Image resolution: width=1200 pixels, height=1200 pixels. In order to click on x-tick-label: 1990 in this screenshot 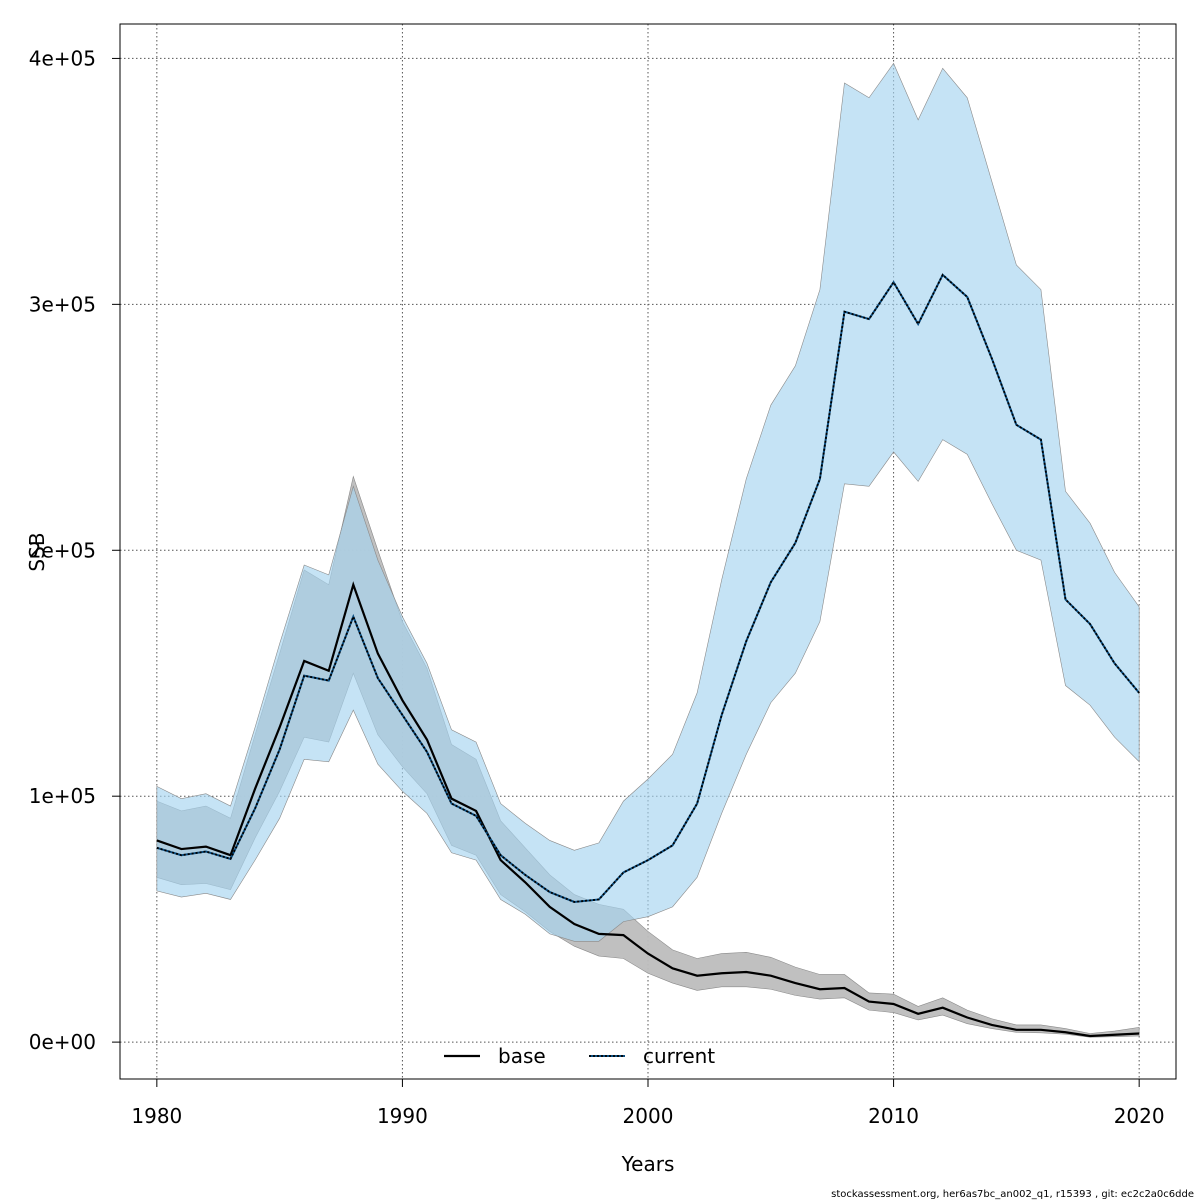, I will do `click(402, 1116)`.